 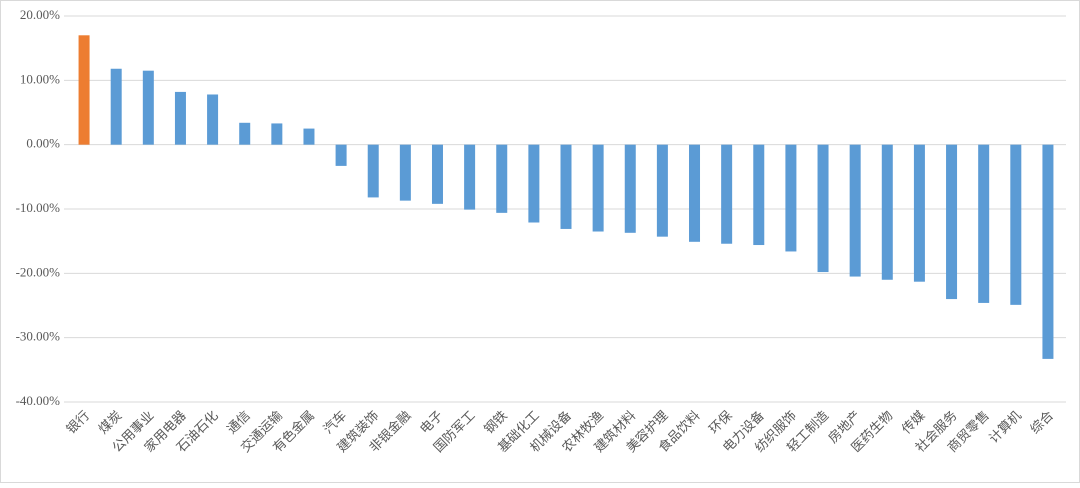 I want to click on y-tick-label: -10.00%, so click(x=38, y=207).